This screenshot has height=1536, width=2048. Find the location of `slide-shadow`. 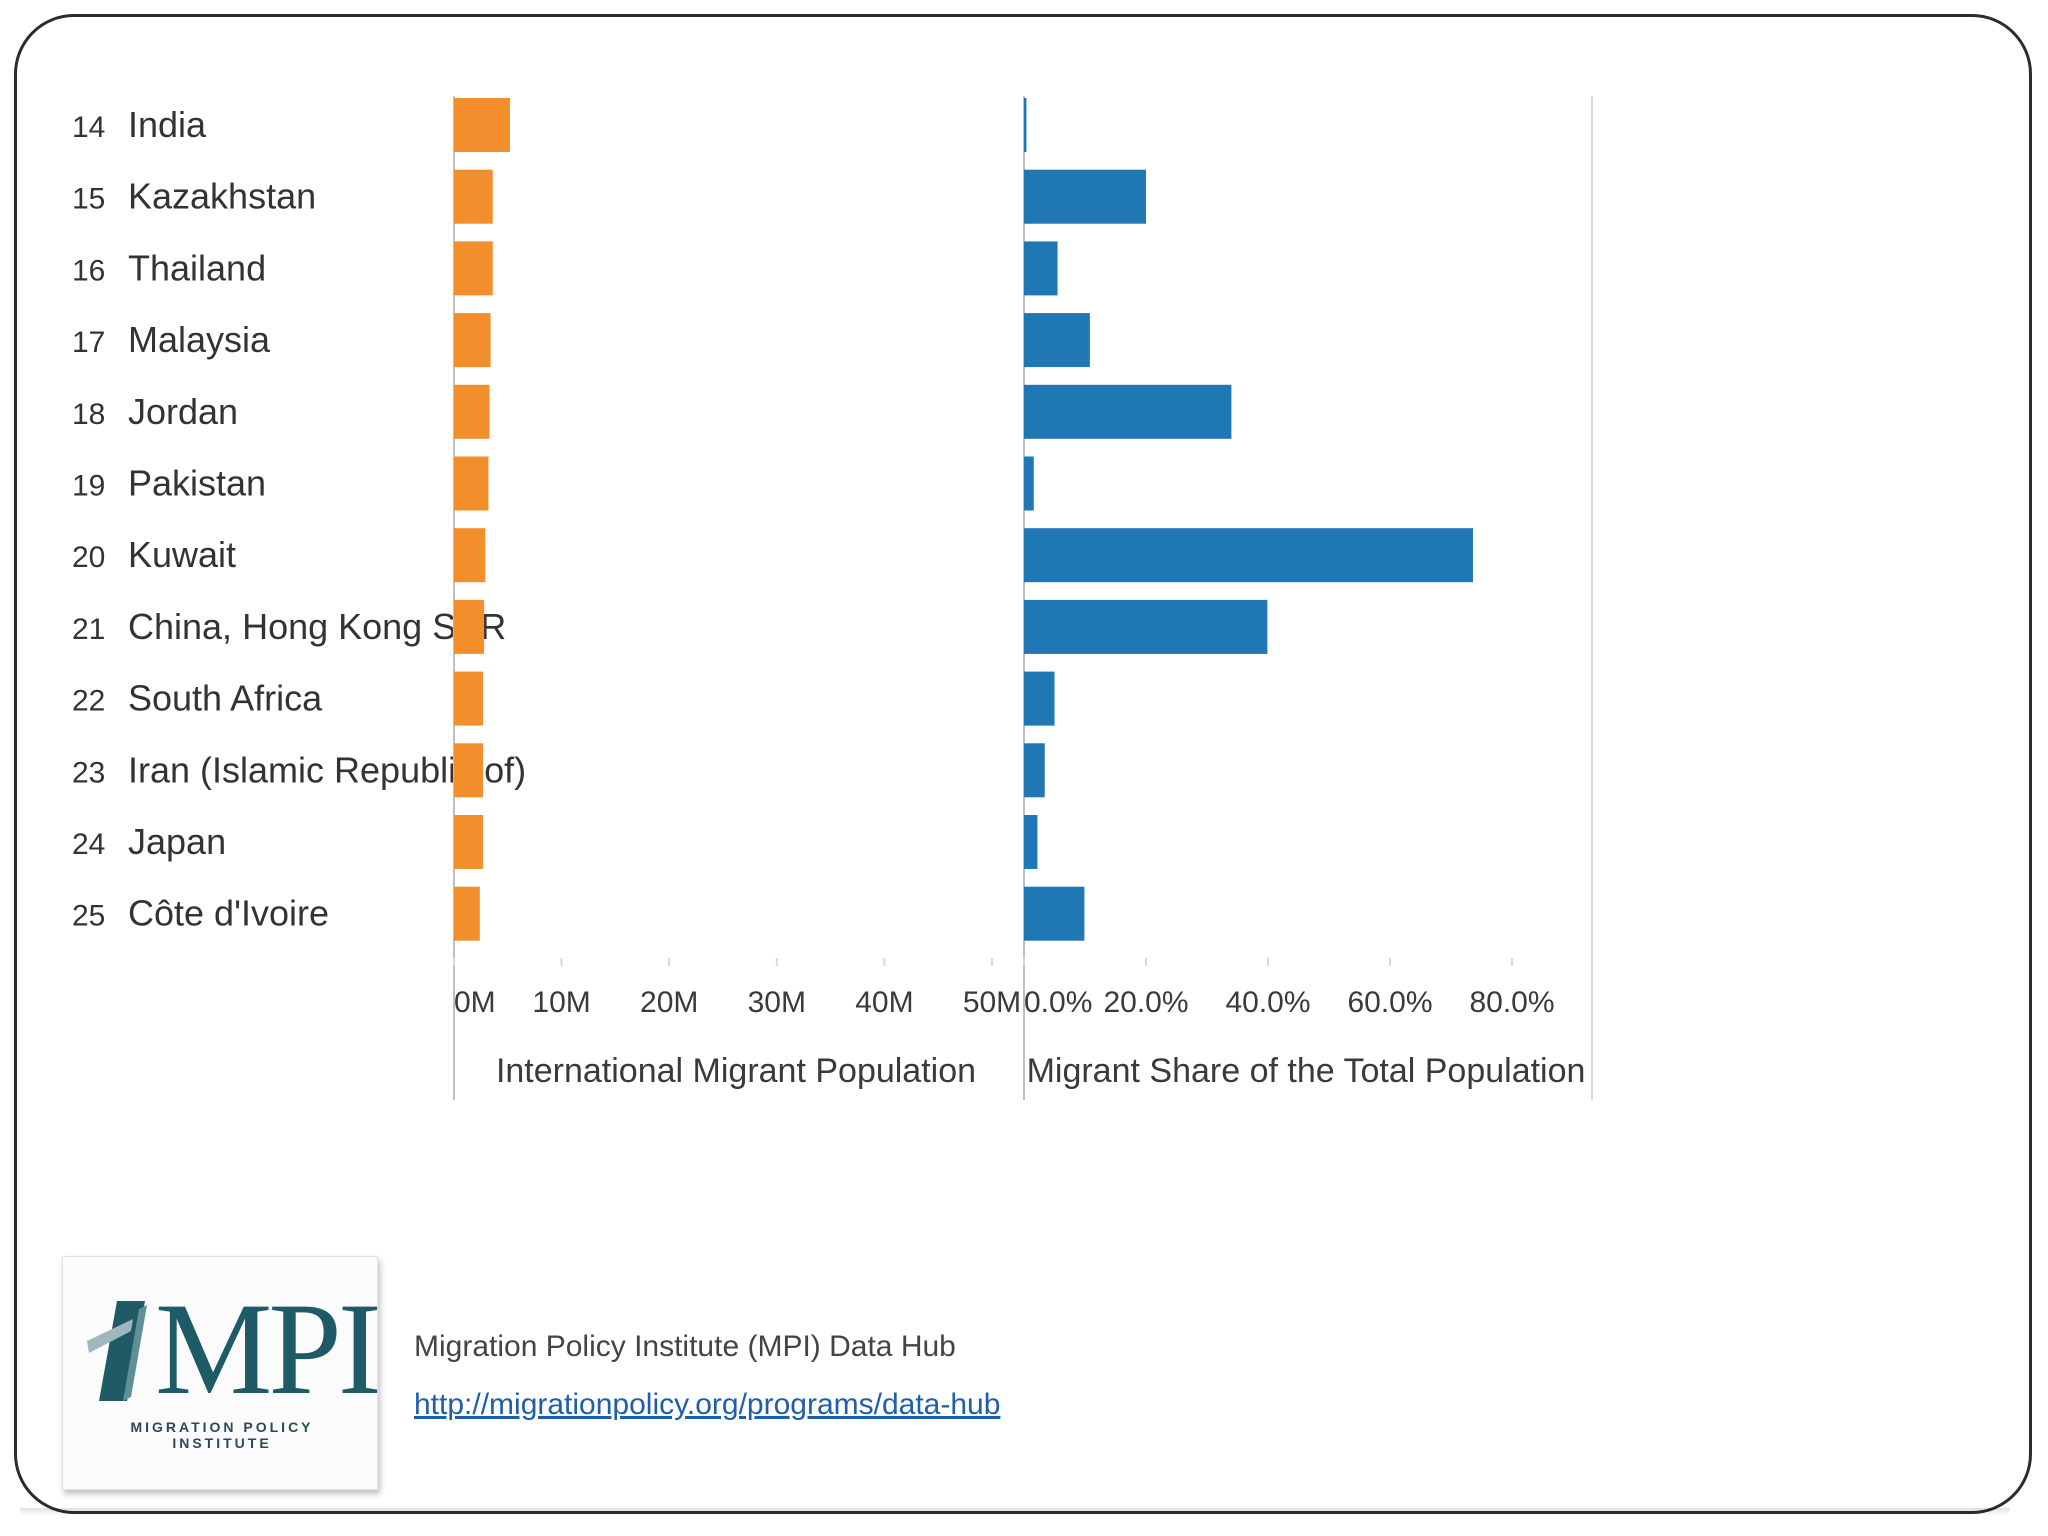

slide-shadow is located at coordinates (1015, 1512).